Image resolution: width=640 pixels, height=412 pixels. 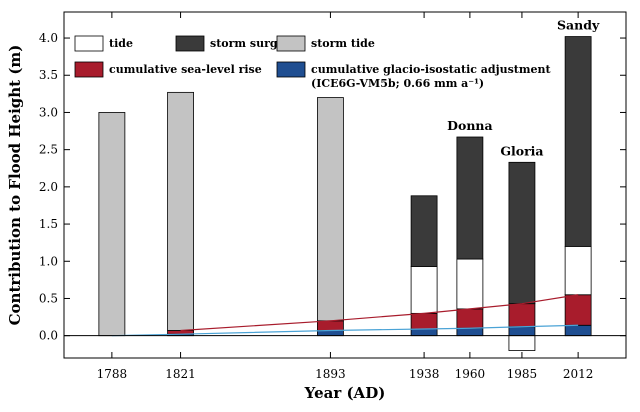 I want to click on bar-1893-storm-tide, so click(x=330, y=209).